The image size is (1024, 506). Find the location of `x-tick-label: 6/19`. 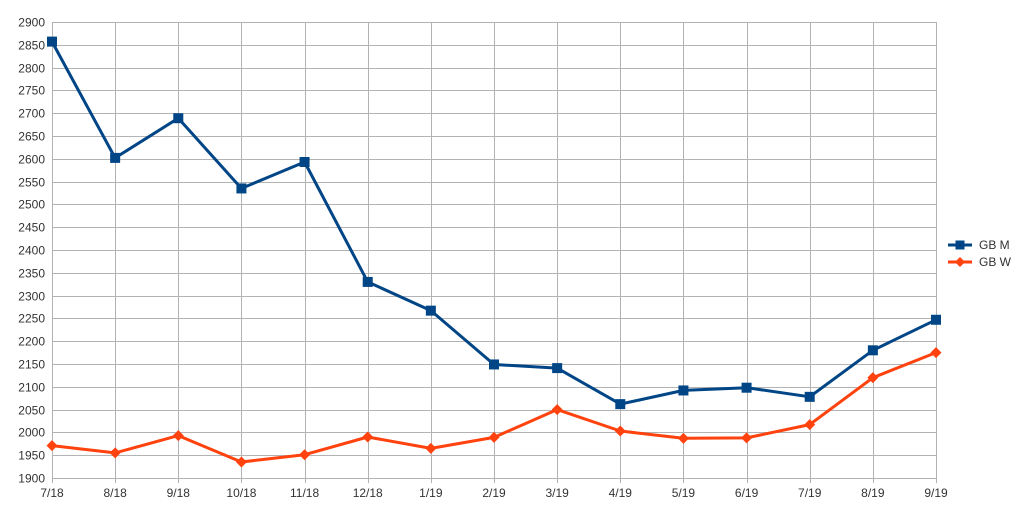

x-tick-label: 6/19 is located at coordinates (747, 493).